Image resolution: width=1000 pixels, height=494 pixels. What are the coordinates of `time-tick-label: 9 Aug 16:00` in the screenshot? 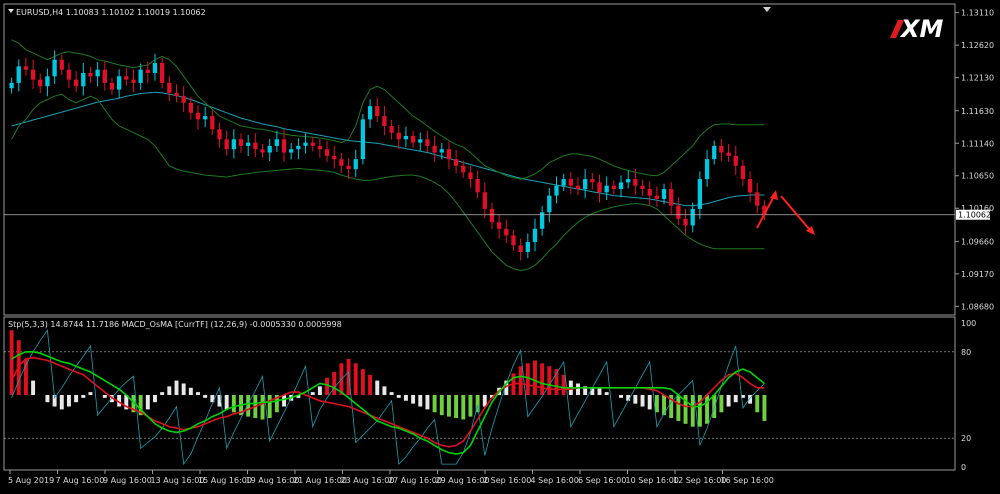 It's located at (127, 480).